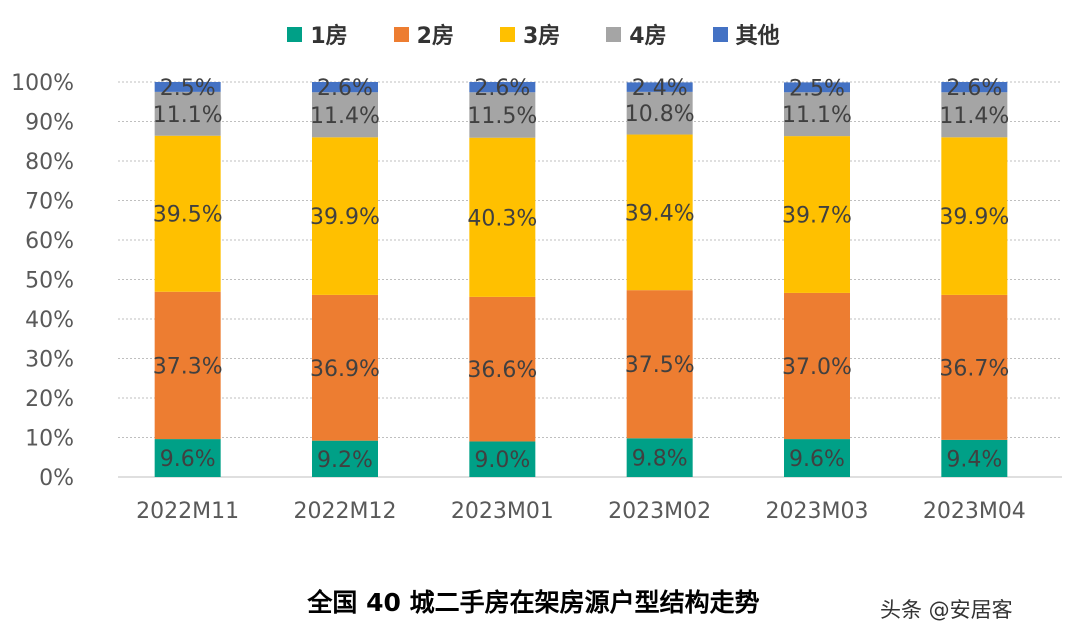 The image size is (1067, 641). What do you see at coordinates (817, 511) in the screenshot?
I see `x-tick-label: 2023M03` at bounding box center [817, 511].